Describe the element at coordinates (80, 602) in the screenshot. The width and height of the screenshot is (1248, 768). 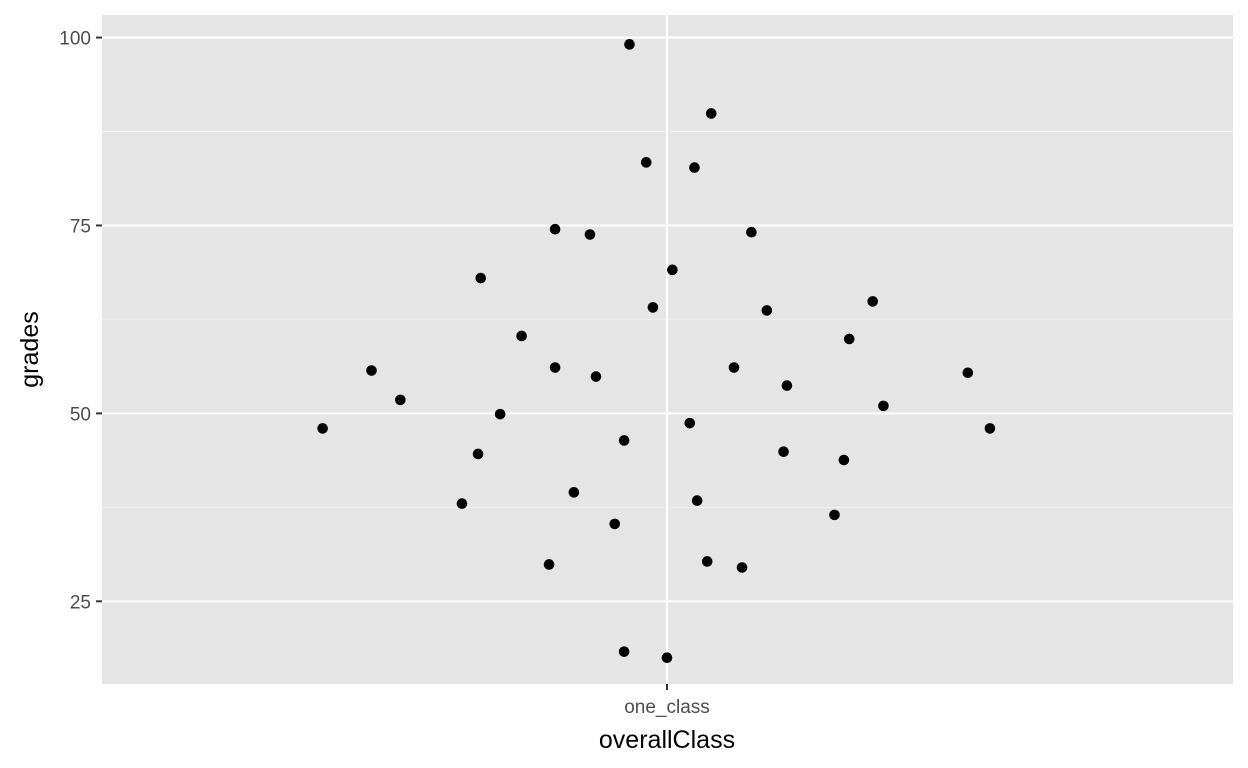
I see `y-tick-label: 25` at that location.